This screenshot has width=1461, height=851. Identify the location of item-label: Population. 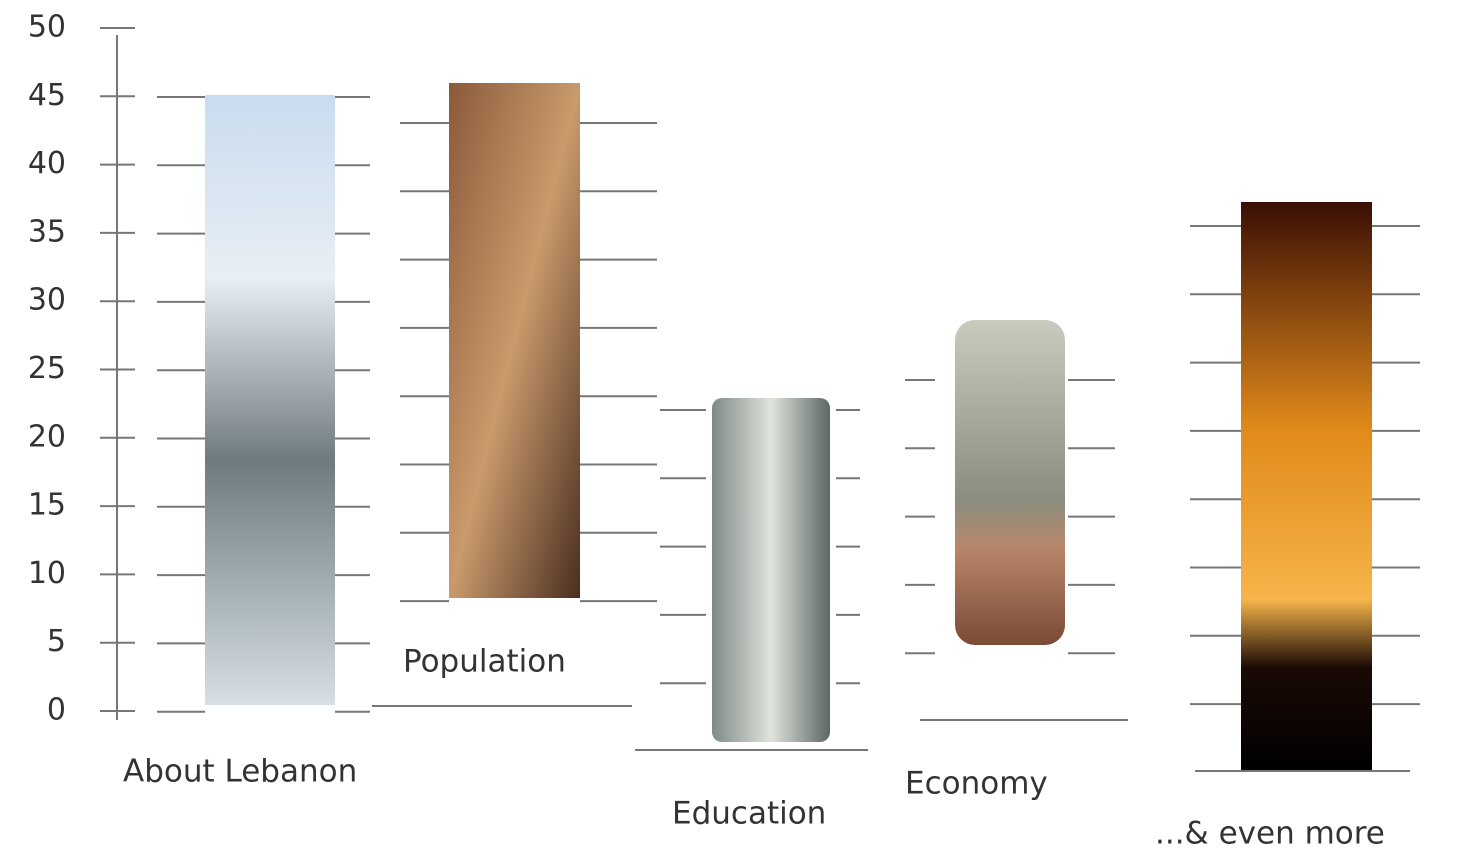
(484, 662).